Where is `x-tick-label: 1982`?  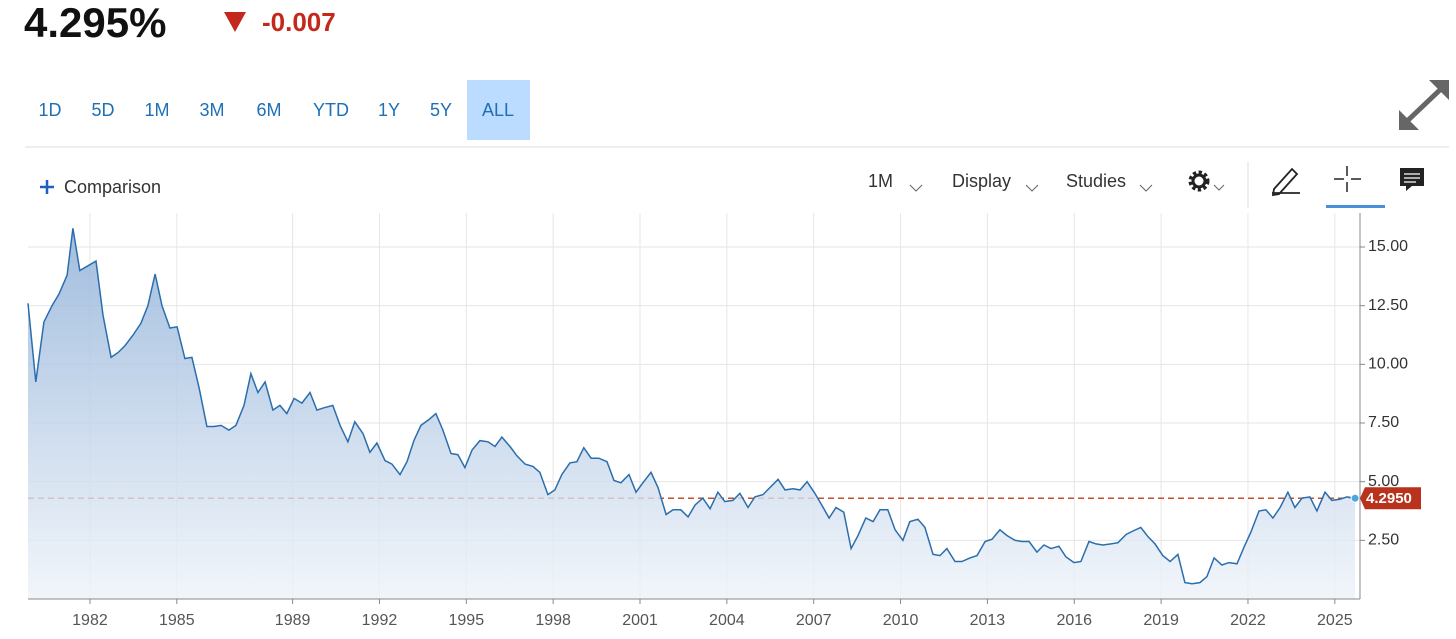
x-tick-label: 1982 is located at coordinates (90, 620).